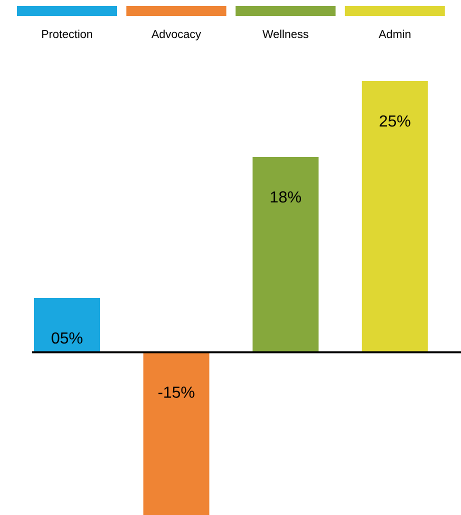 The height and width of the screenshot is (515, 461). What do you see at coordinates (67, 34) in the screenshot?
I see `x-tick-label: Protection` at bounding box center [67, 34].